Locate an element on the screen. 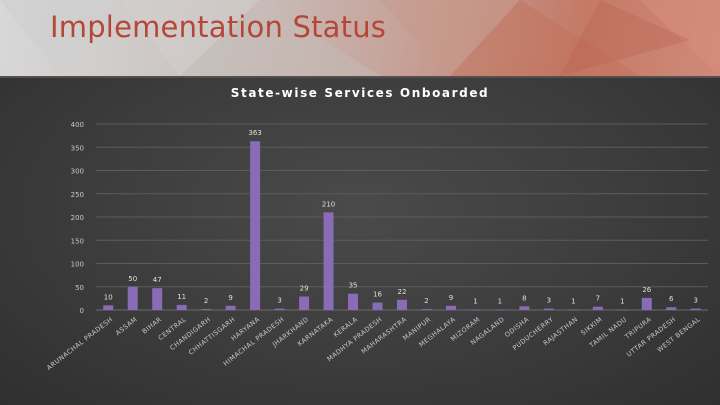 Image resolution: width=720 pixels, height=405 pixels. chart-title: State-wise Services Onboarded is located at coordinates (360, 93).